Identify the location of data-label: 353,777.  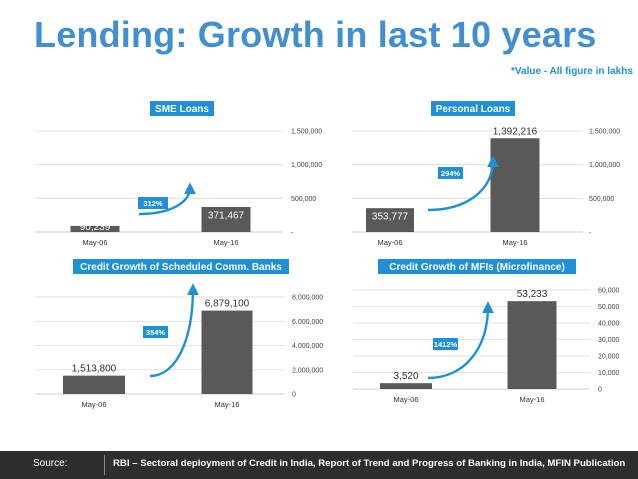
(390, 217).